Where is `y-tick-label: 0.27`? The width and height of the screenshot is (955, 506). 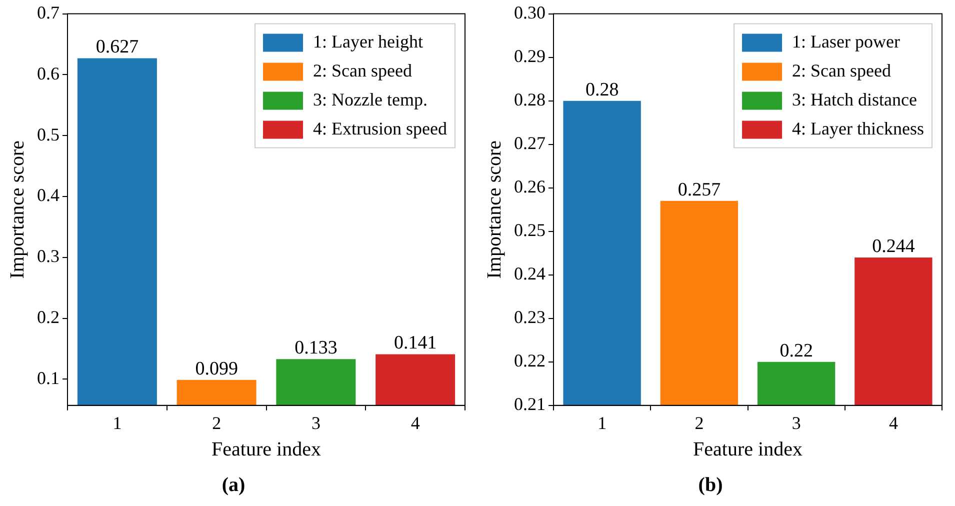
y-tick-label: 0.27 is located at coordinates (530, 143).